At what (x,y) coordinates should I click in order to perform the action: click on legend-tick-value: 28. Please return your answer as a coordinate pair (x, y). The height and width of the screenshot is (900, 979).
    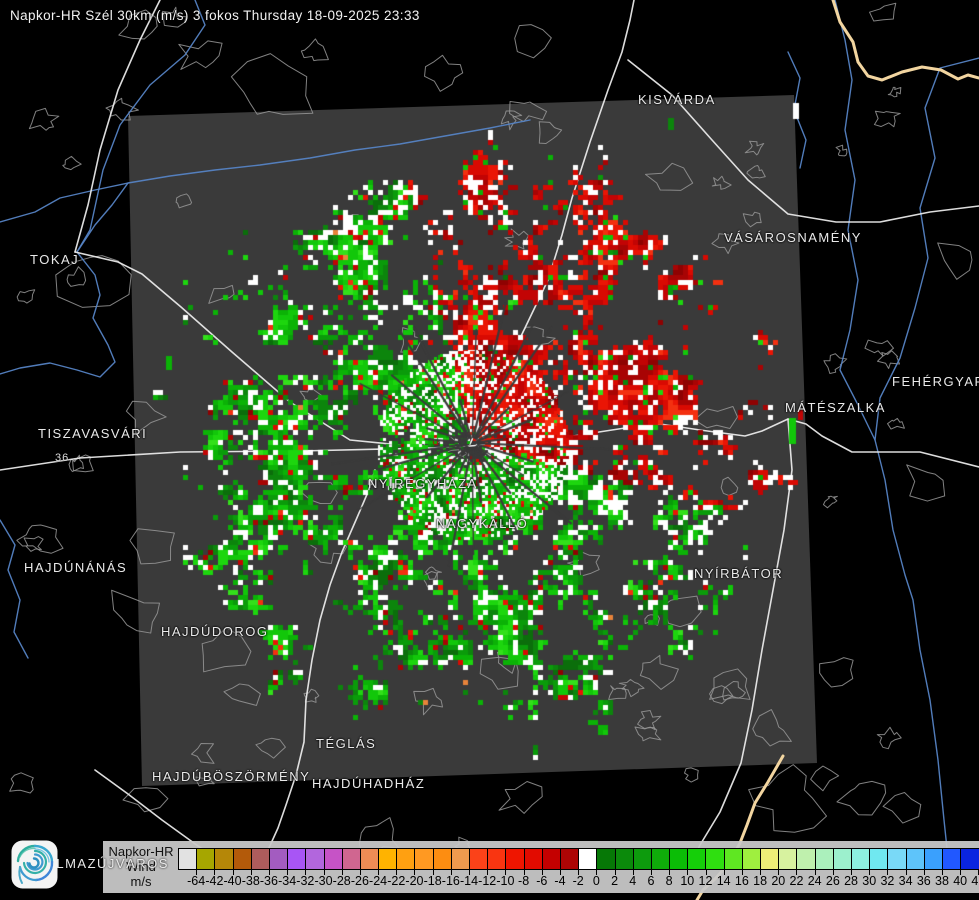
    Looking at the image, I should click on (851, 881).